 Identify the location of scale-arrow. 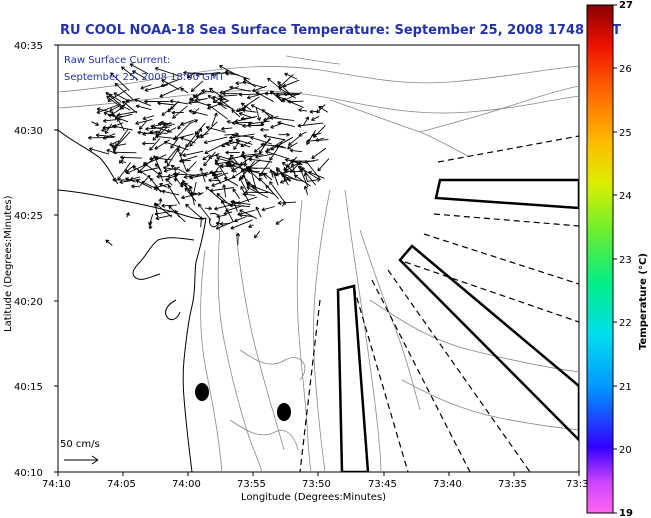
(81, 460).